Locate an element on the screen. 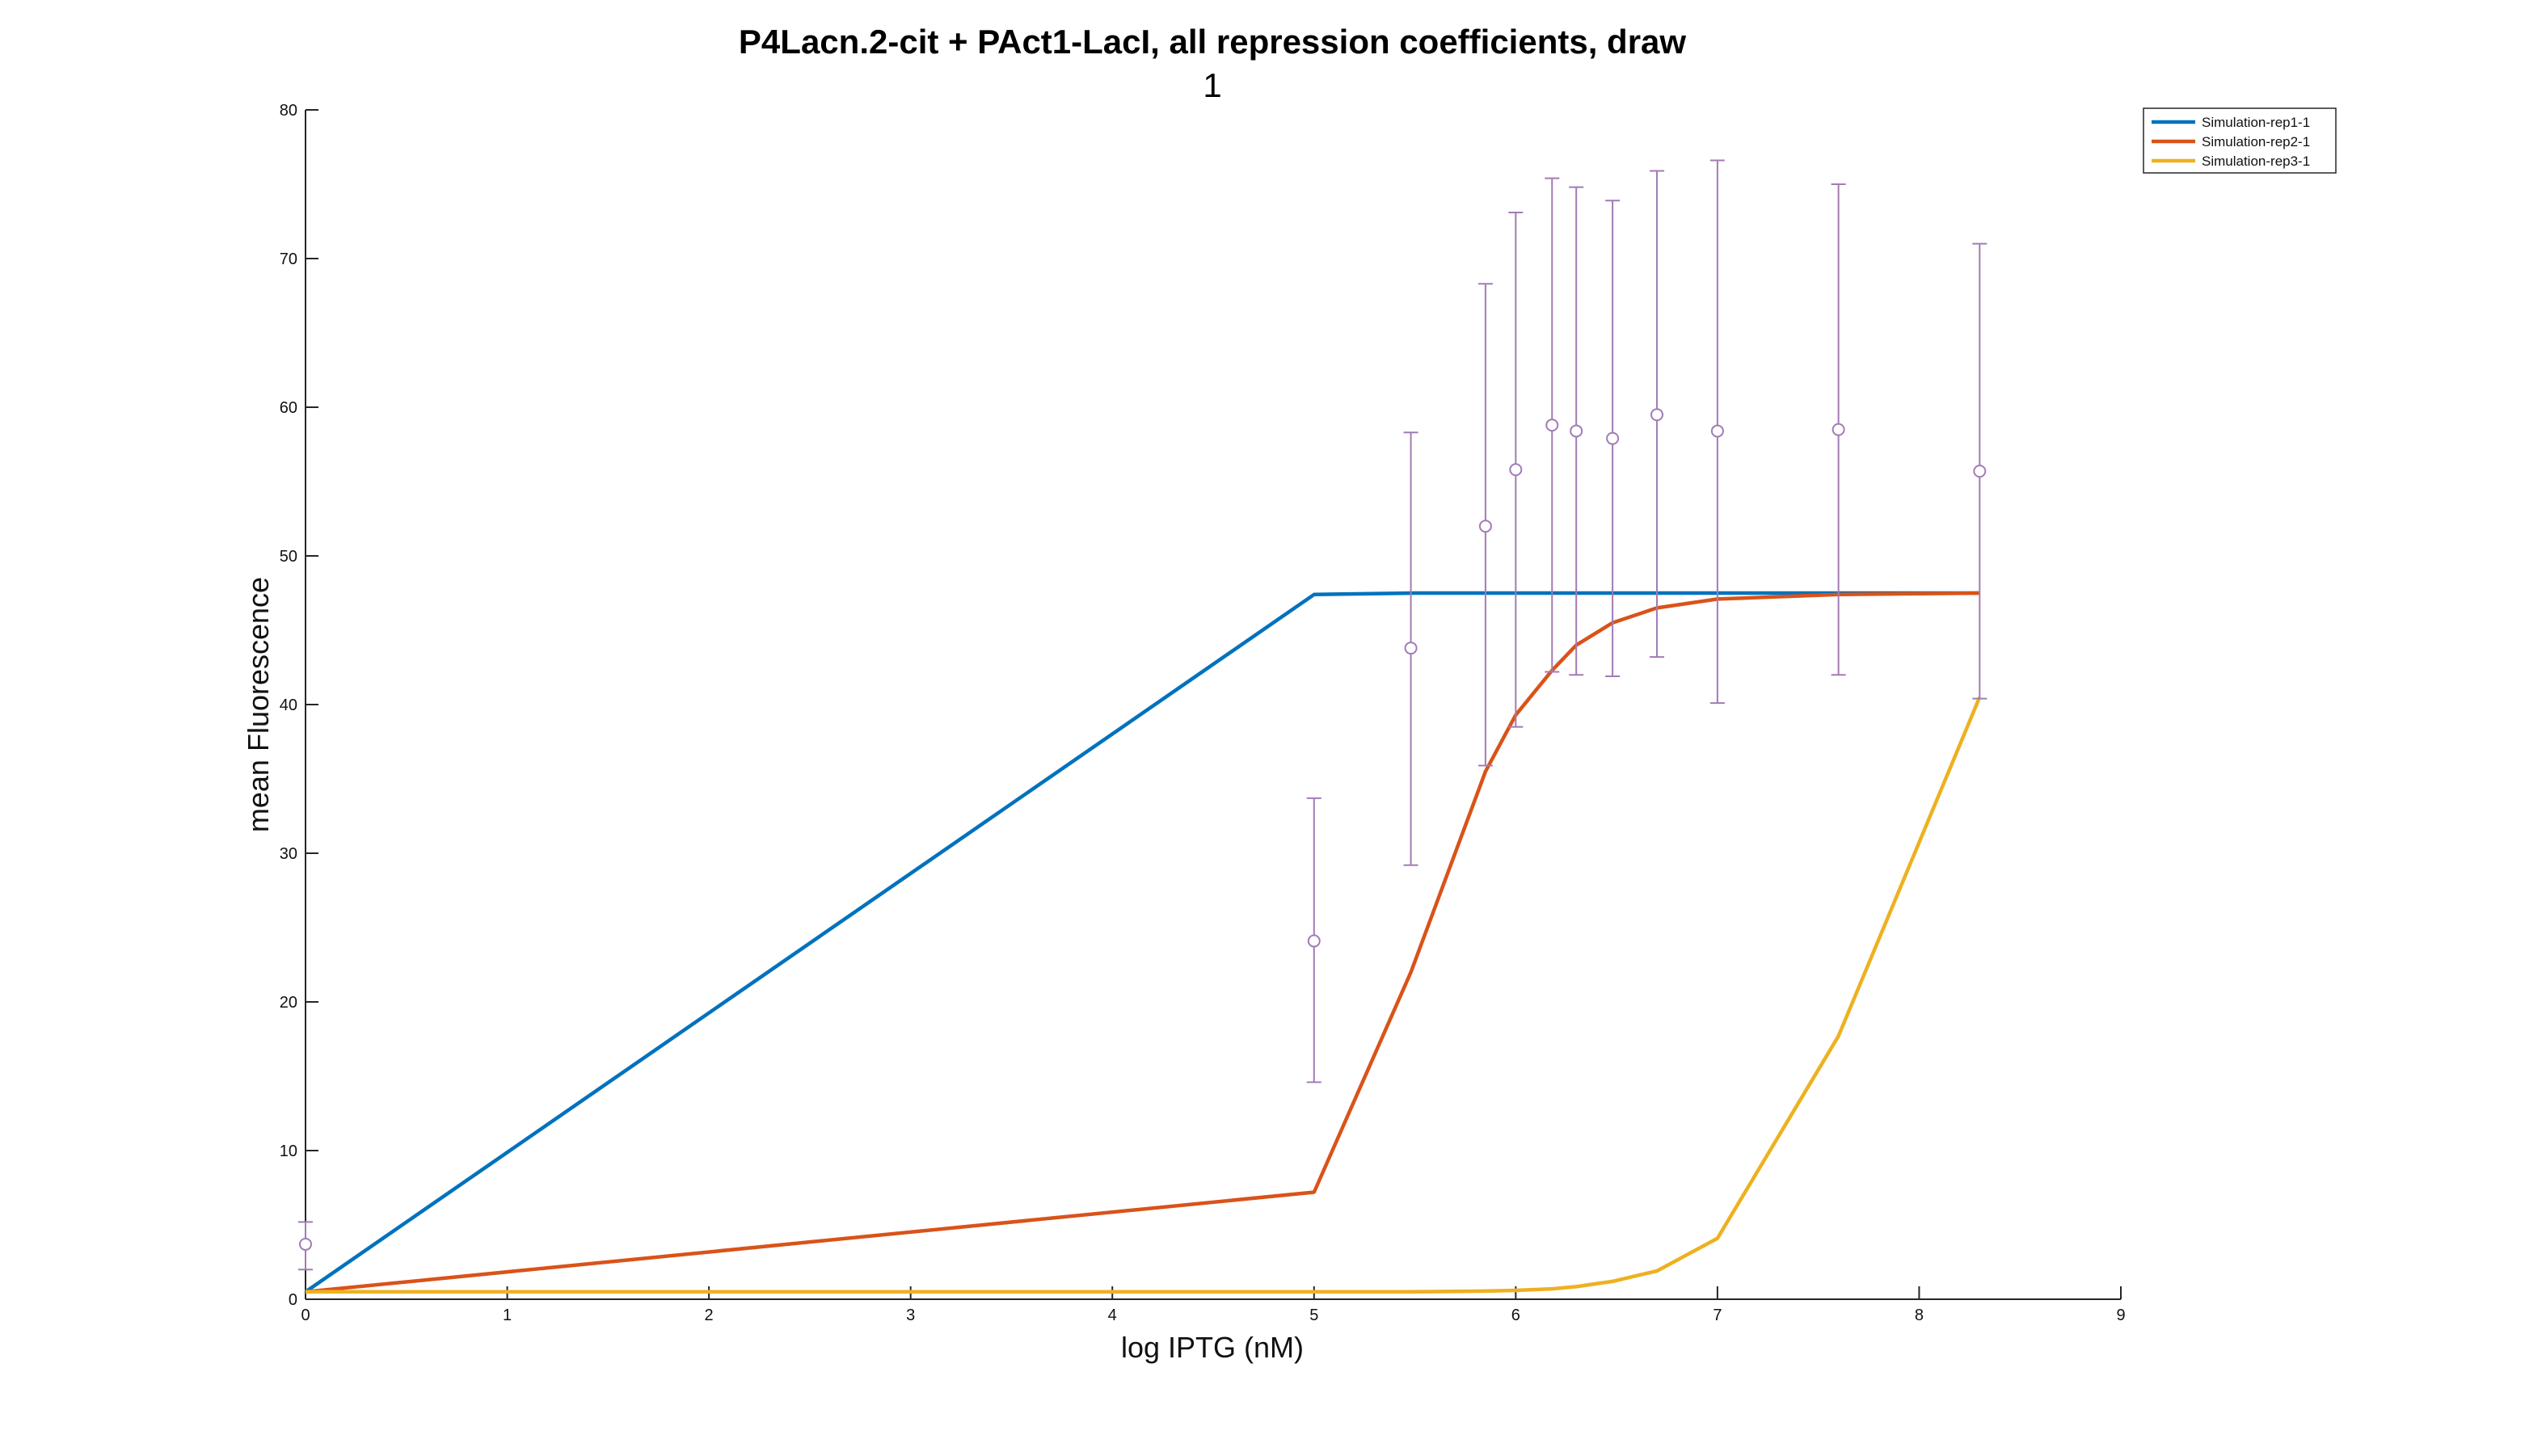  y-tick-label: 80 is located at coordinates (288, 111).